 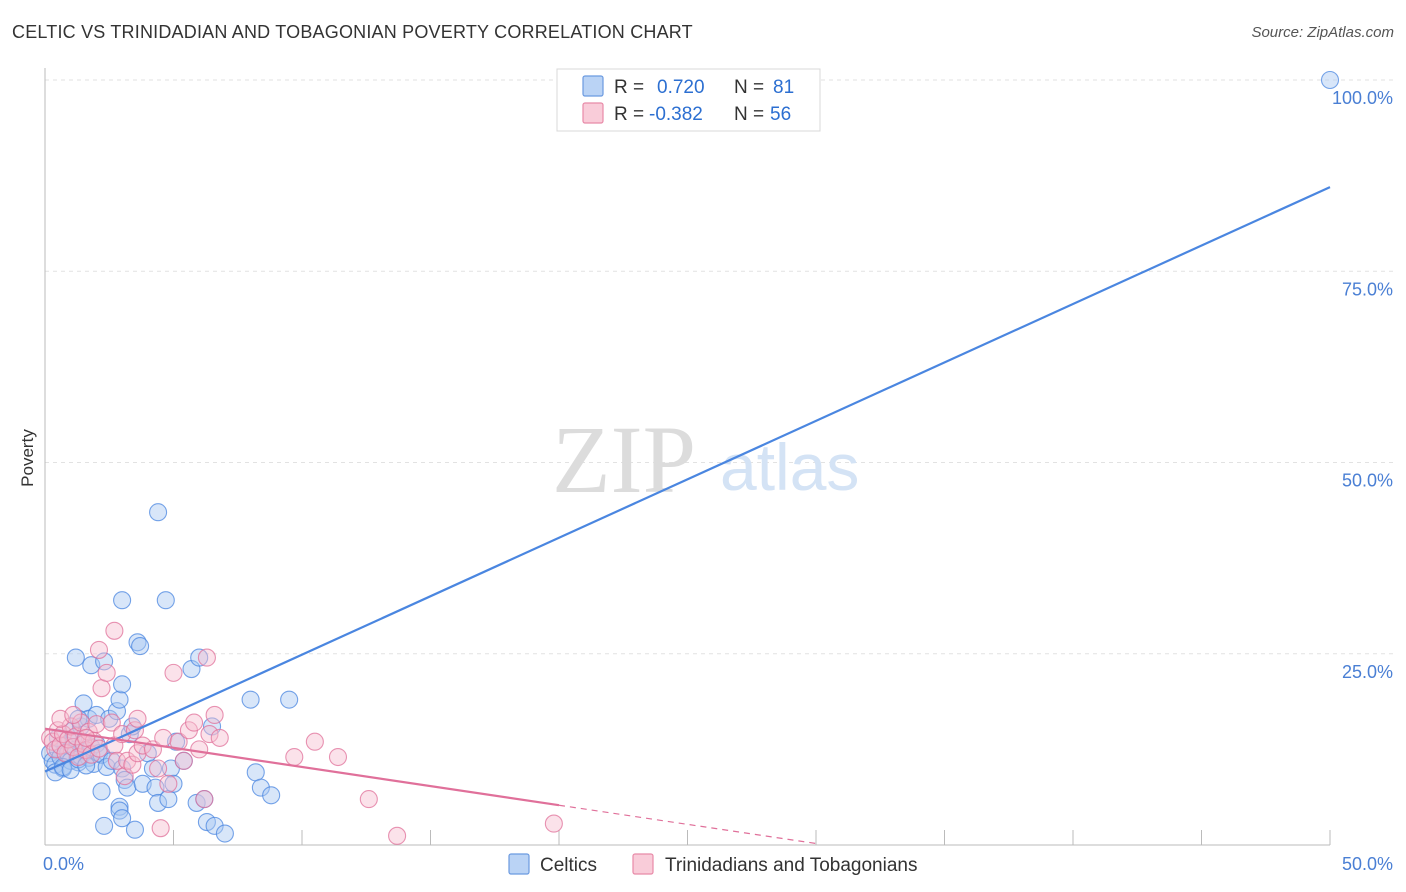 I want to click on watermark-zip: ZIP, so click(x=624, y=459).